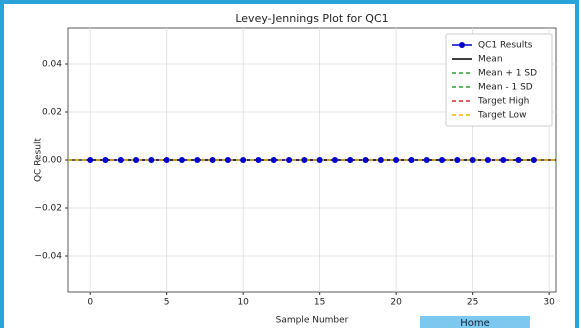 The width and height of the screenshot is (581, 328). Describe the element at coordinates (499, 80) in the screenshot. I see `legend-box` at that location.